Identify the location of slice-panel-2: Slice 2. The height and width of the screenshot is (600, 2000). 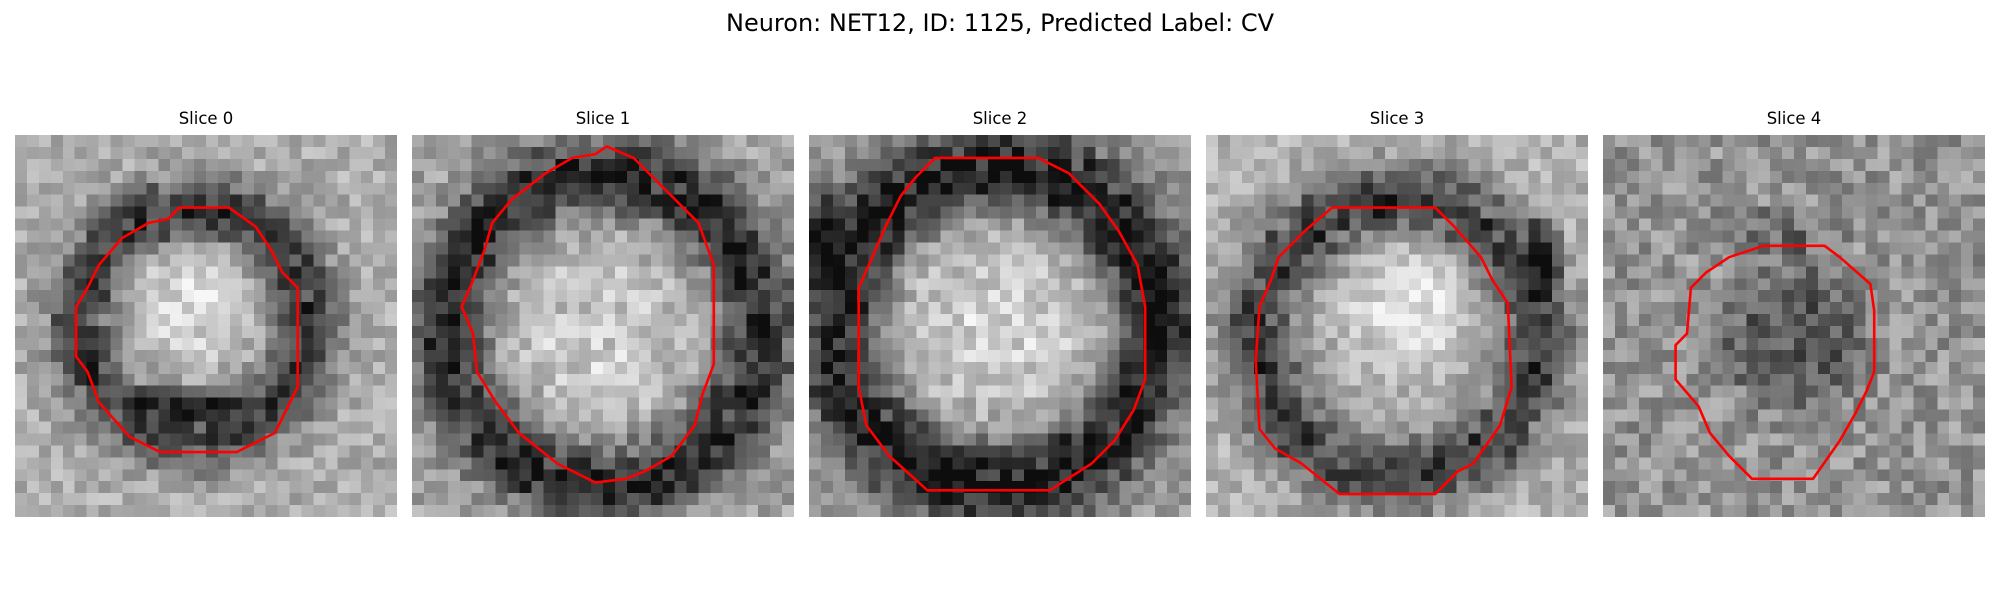
(1000, 313).